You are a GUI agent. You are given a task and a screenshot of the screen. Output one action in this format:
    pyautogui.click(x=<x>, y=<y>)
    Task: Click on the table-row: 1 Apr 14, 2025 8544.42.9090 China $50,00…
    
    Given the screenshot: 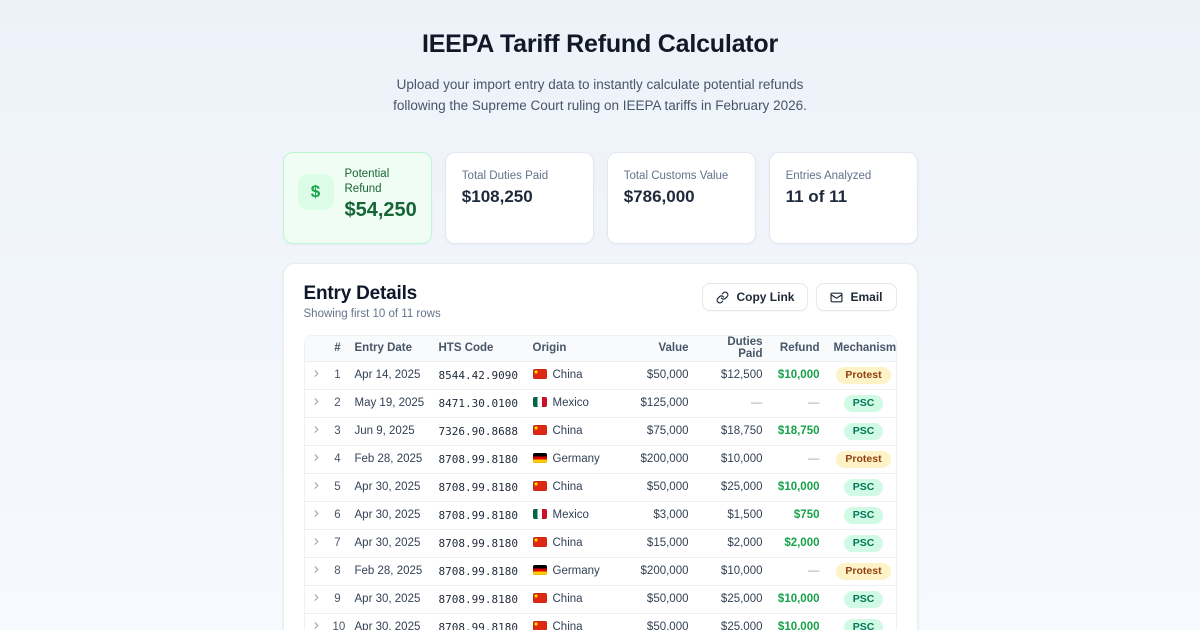 What is the action you would take?
    pyautogui.click(x=600, y=375)
    